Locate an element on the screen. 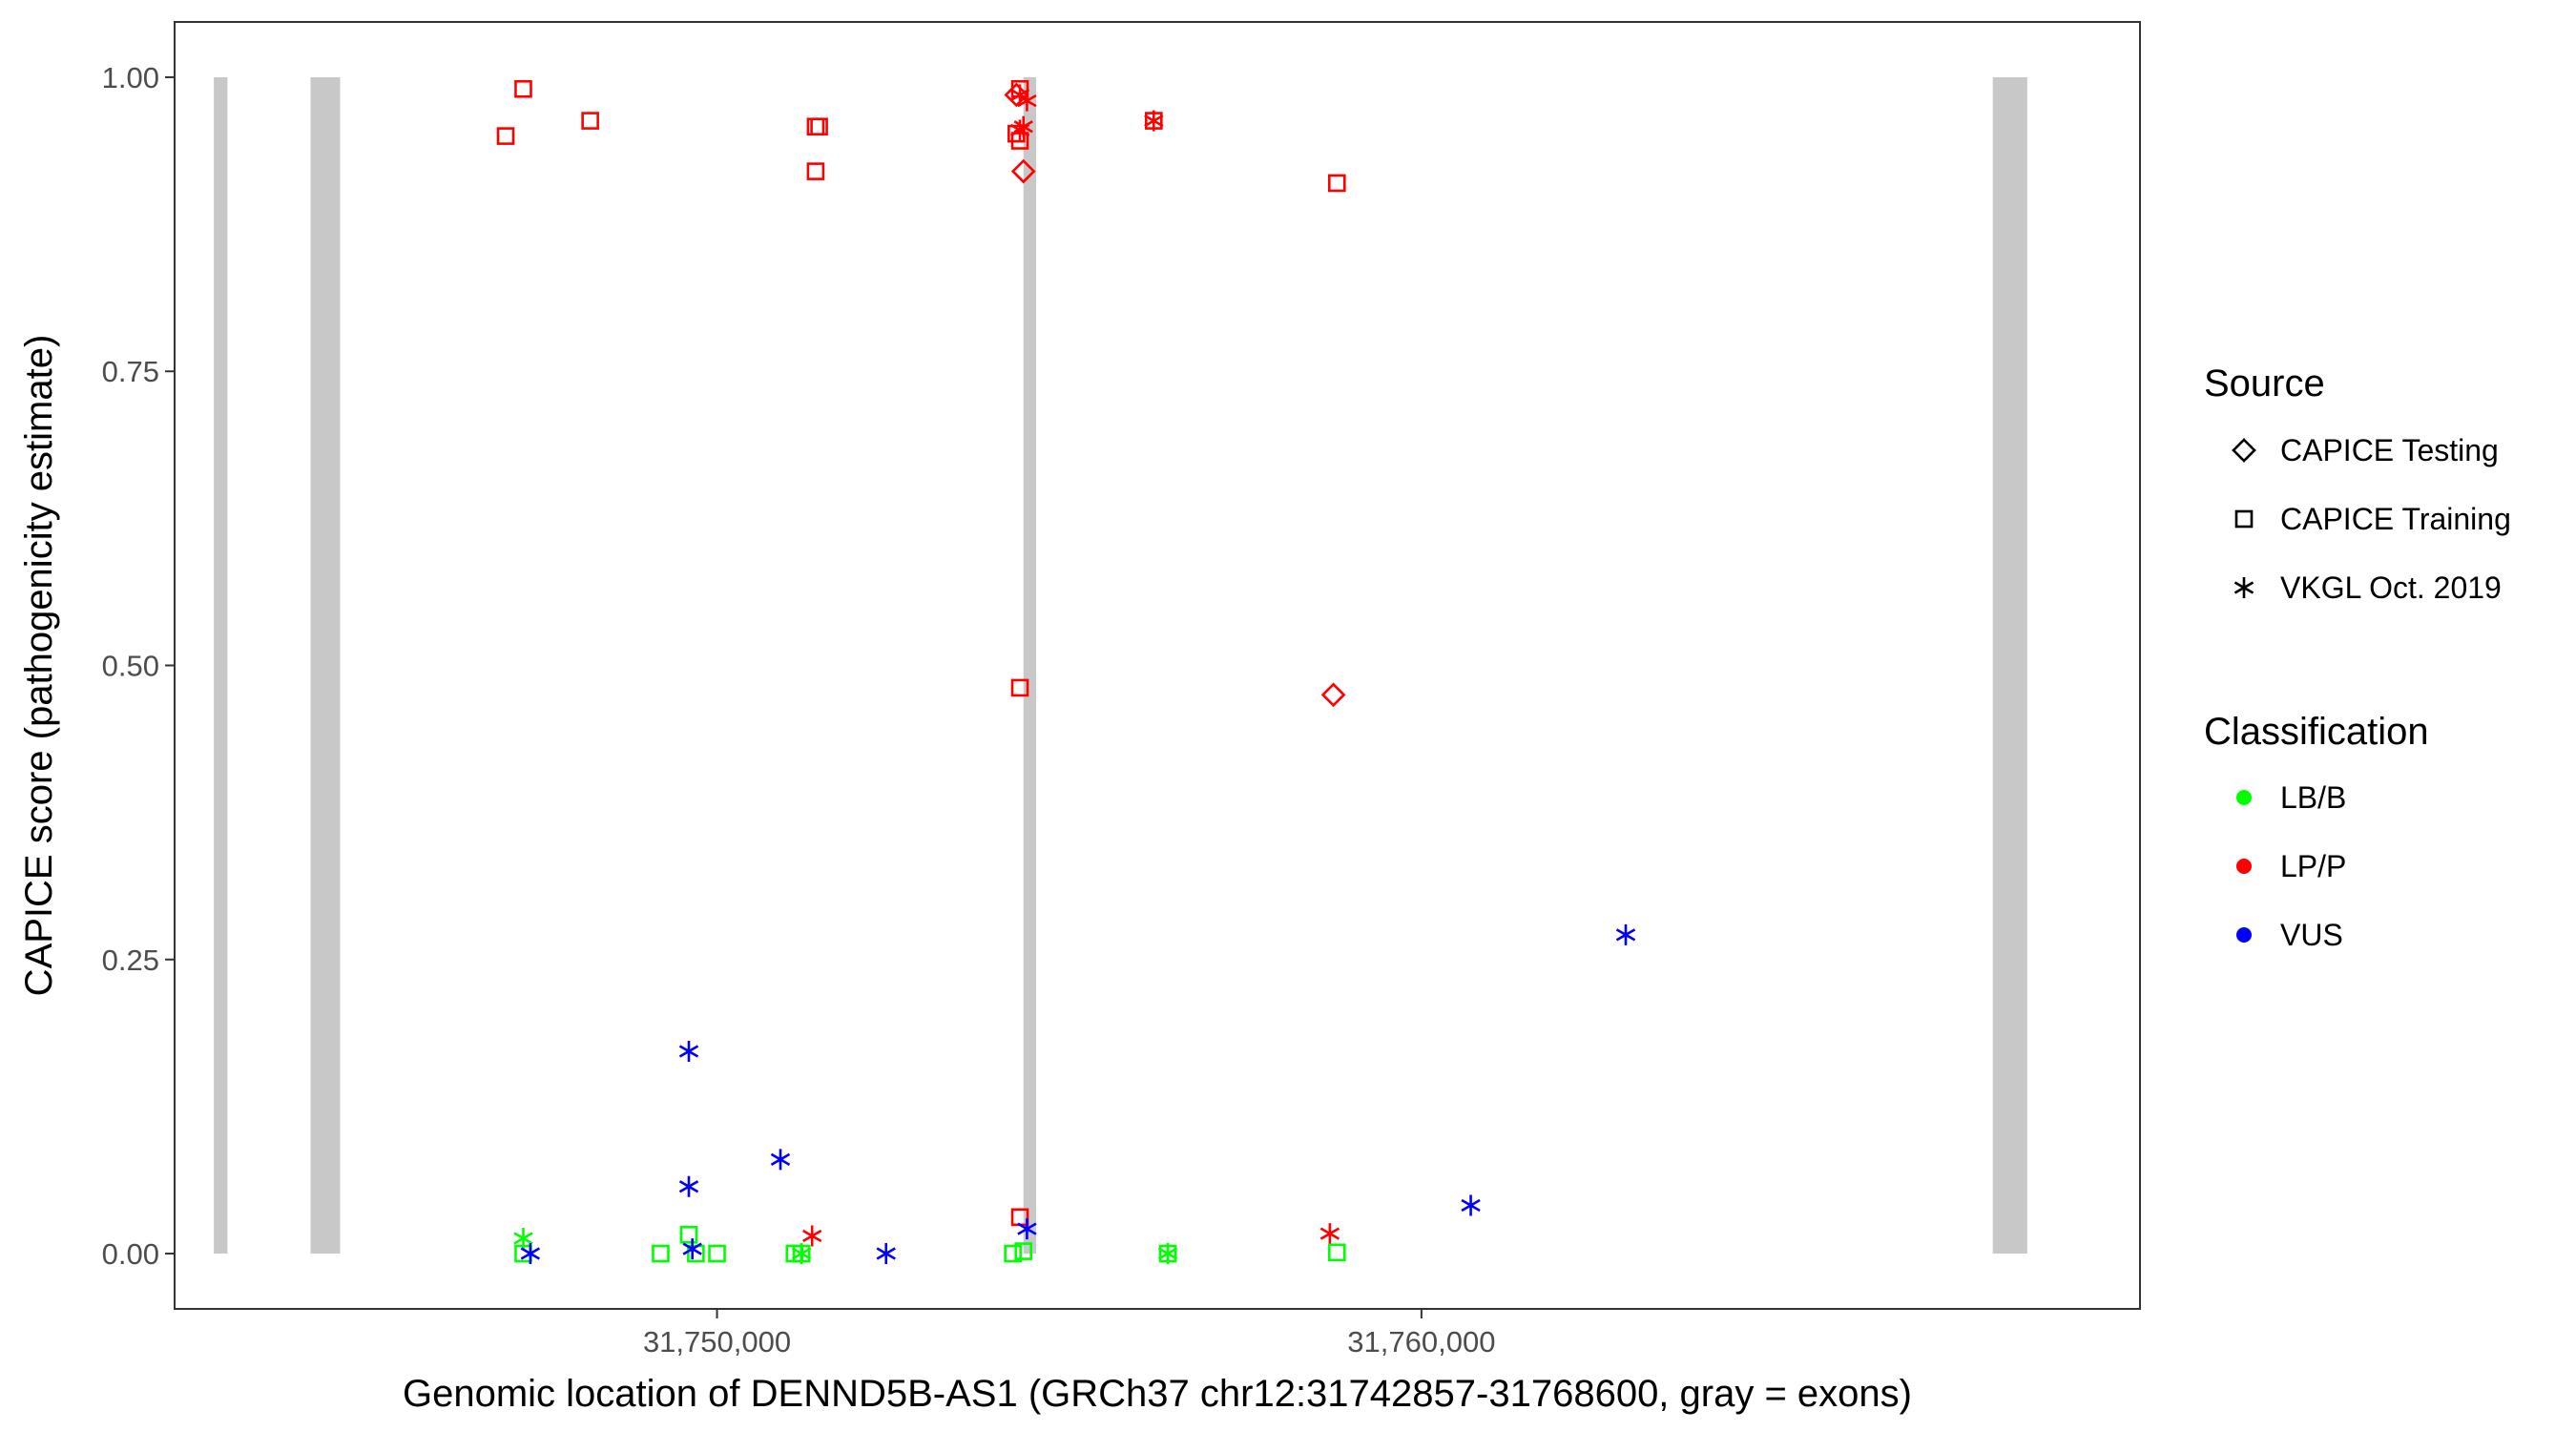 The width and height of the screenshot is (2576, 1431). legend-title: Source is located at coordinates (2264, 383).